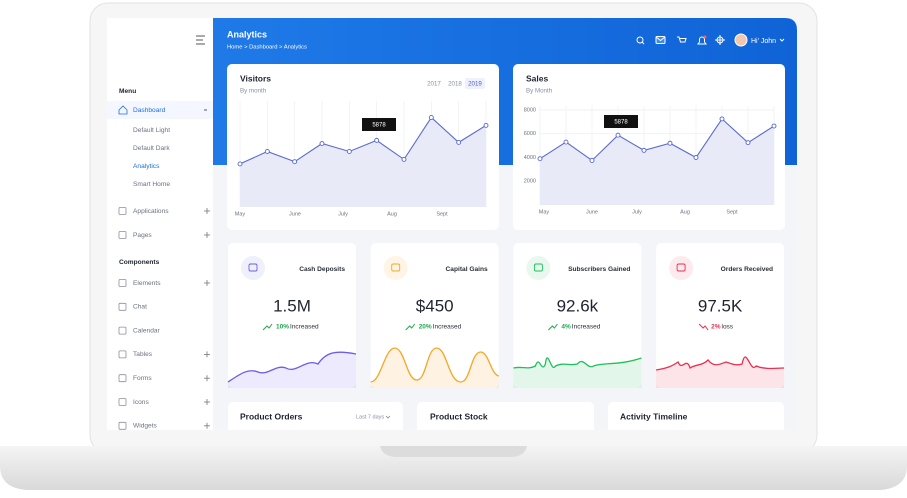  Describe the element at coordinates (388, 417) in the screenshot. I see `chevron` at that location.